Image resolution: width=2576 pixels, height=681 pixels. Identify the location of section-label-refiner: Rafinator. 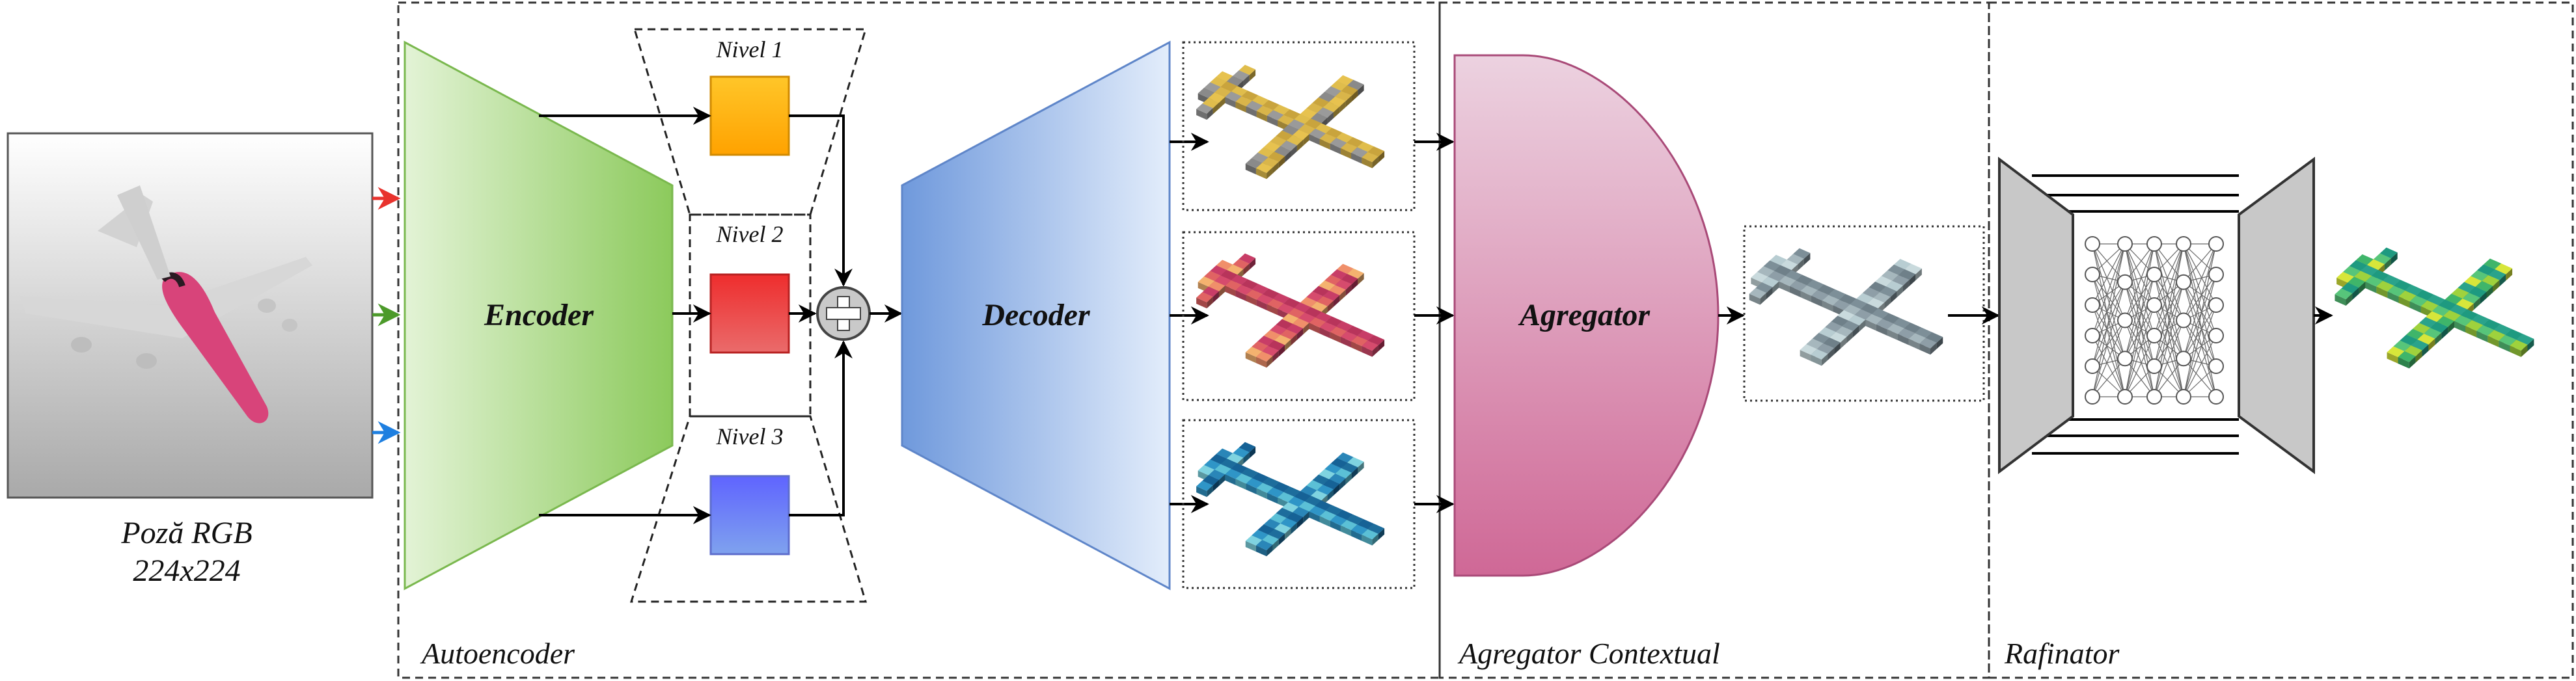
(2062, 653).